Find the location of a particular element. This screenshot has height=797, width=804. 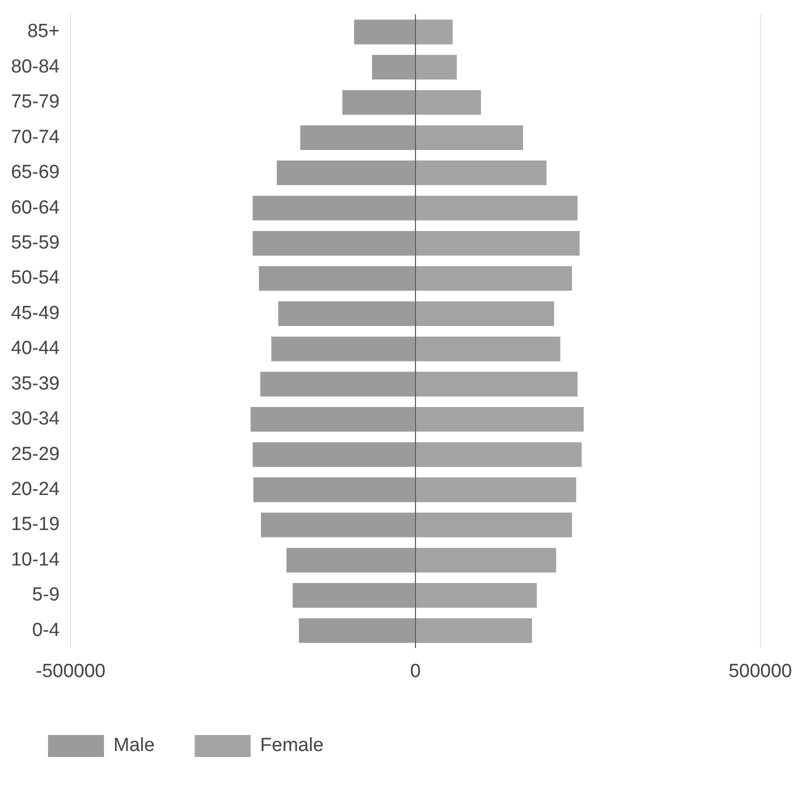

y-tick-label: 10-14 is located at coordinates (35, 559).